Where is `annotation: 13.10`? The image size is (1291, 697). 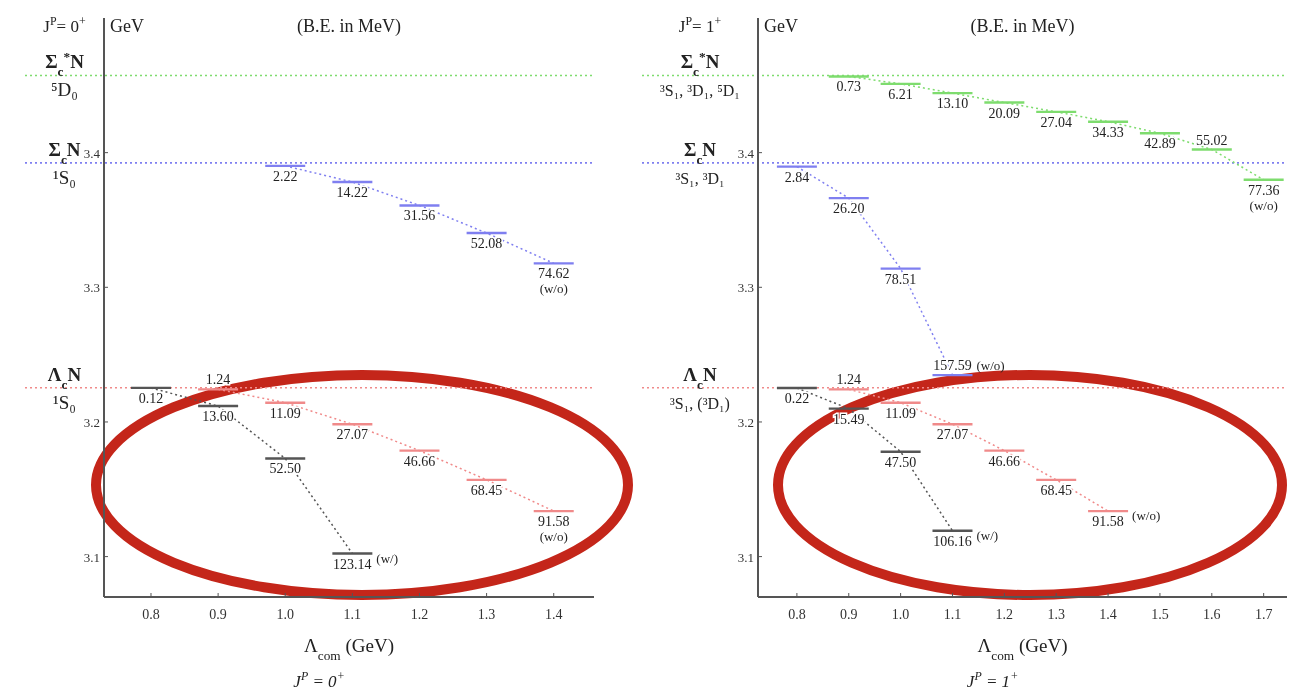
annotation: 13.10 is located at coordinates (952, 104).